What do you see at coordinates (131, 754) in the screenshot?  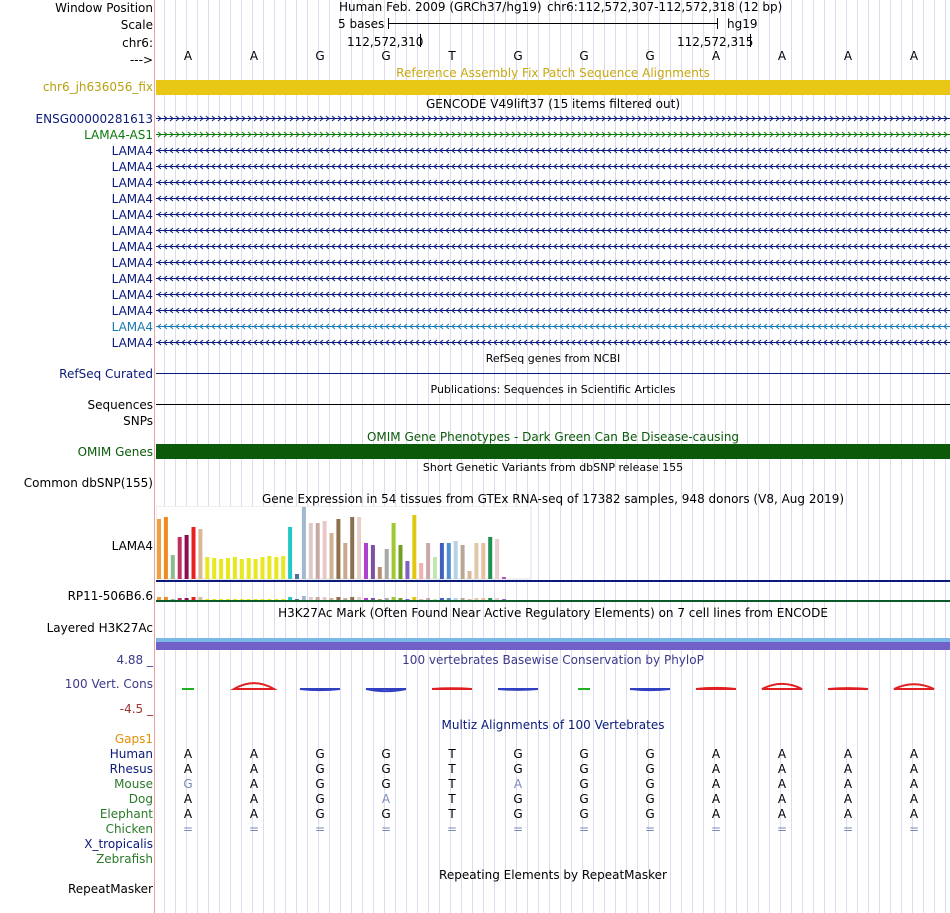 I see `multiz-species-label: Human` at bounding box center [131, 754].